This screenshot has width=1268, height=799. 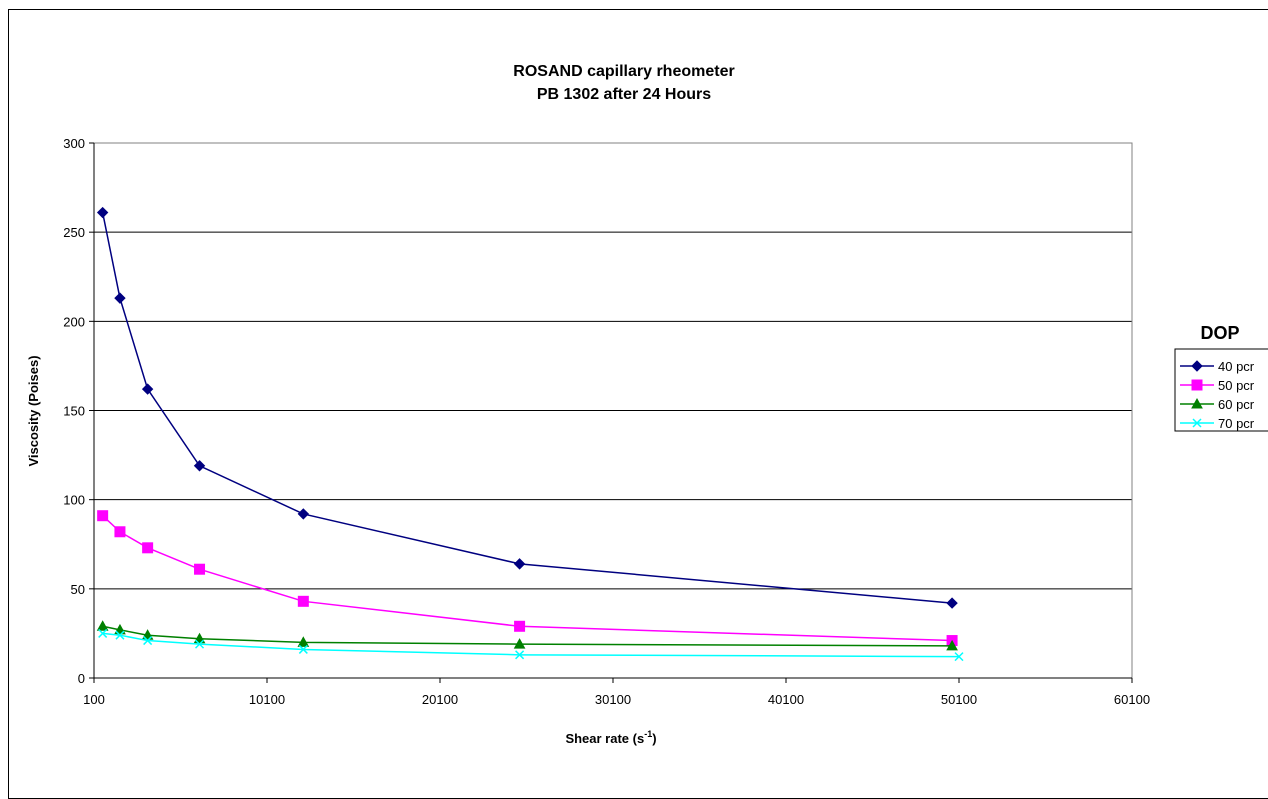 I want to click on y-axis-title: Viscosity (Poises), so click(x=33, y=410).